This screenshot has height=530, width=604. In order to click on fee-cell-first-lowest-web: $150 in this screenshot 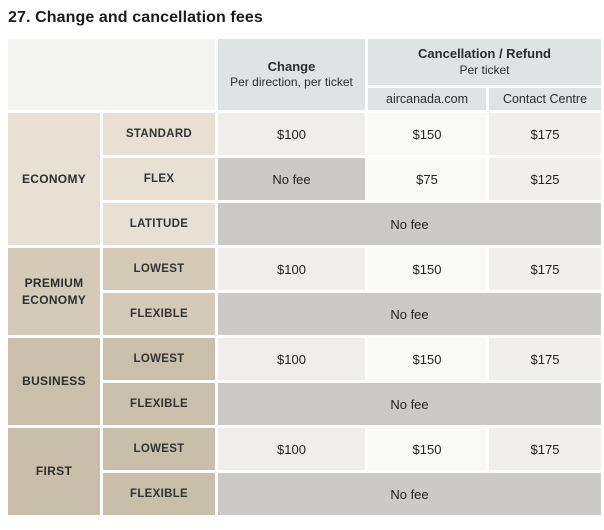, I will do `click(427, 449)`.